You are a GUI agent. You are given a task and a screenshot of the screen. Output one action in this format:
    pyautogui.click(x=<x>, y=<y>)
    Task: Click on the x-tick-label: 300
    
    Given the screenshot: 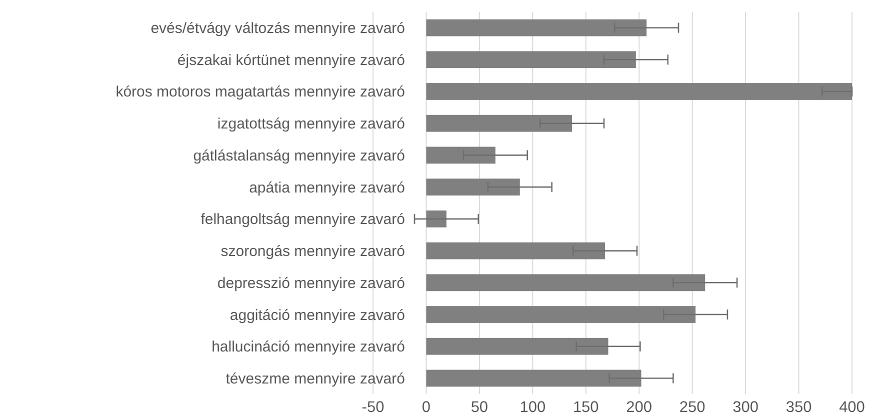 What is the action you would take?
    pyautogui.click(x=745, y=407)
    